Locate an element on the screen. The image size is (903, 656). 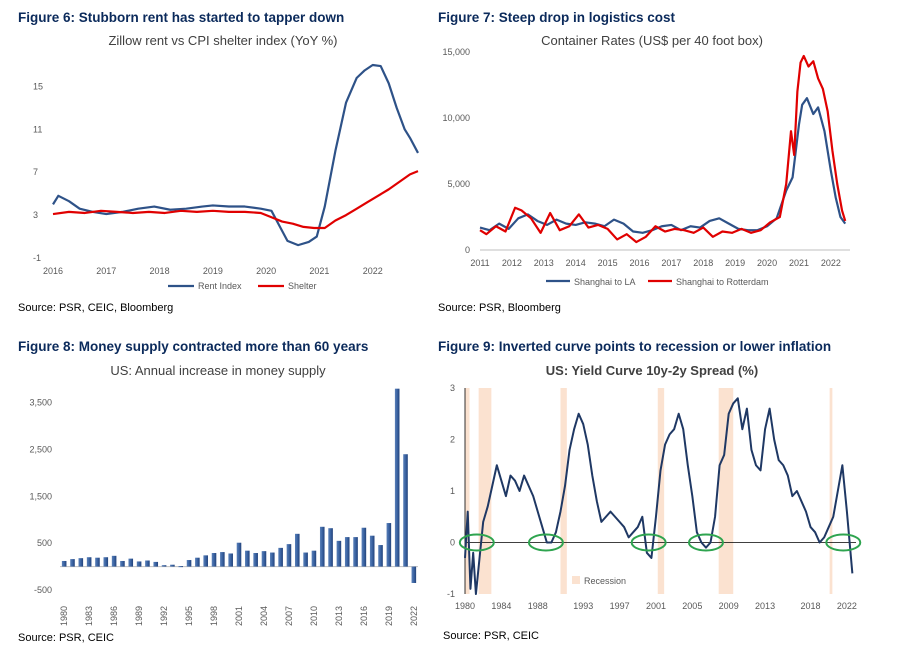
bar-2021 is located at coordinates (405, 510).